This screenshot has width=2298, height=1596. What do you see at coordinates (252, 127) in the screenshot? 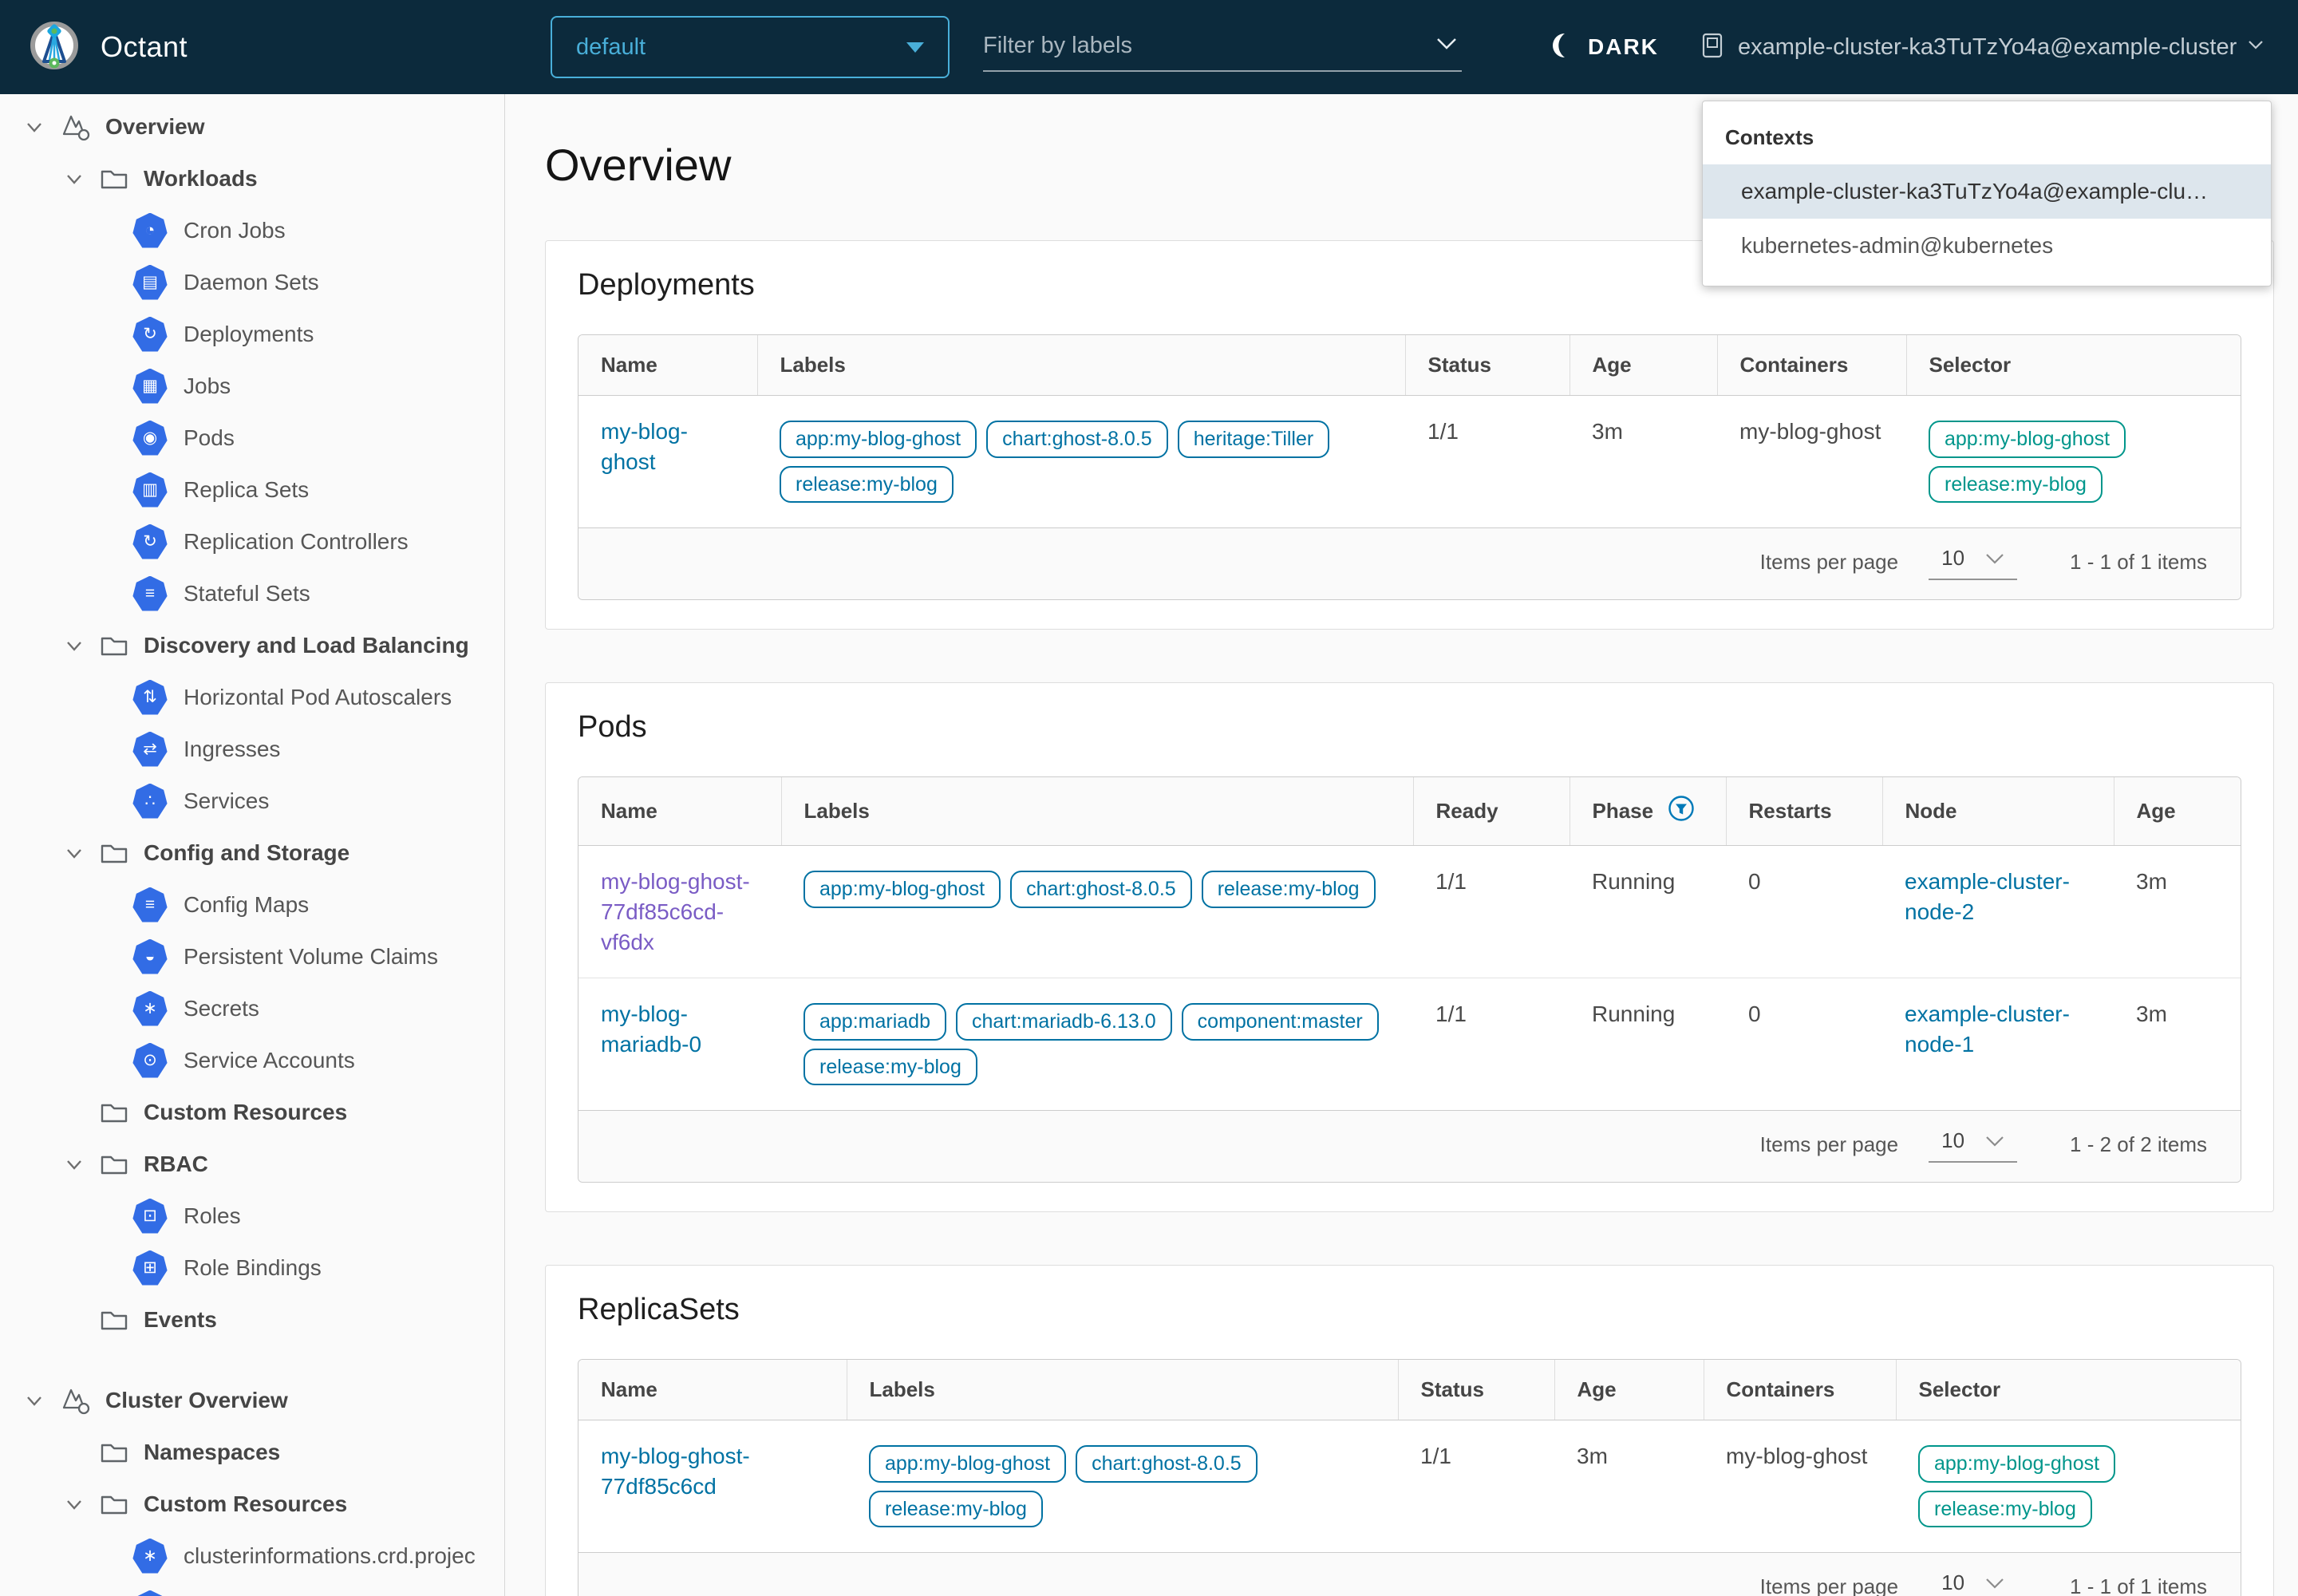
I see `sidebar-item-overview: Overview` at bounding box center [252, 127].